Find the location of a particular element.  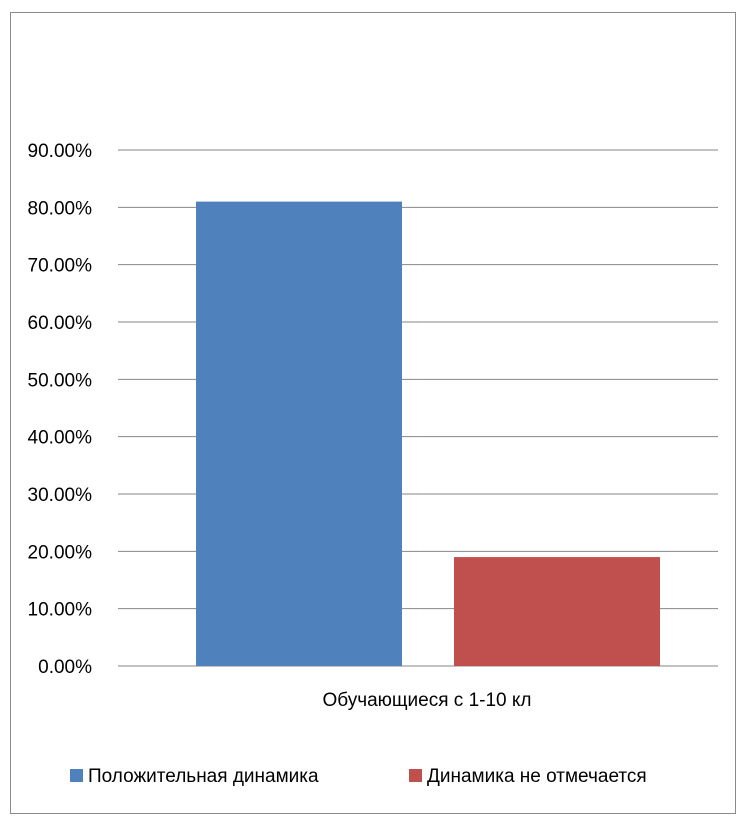

y-tick-label: 50.00% is located at coordinates (60, 380).